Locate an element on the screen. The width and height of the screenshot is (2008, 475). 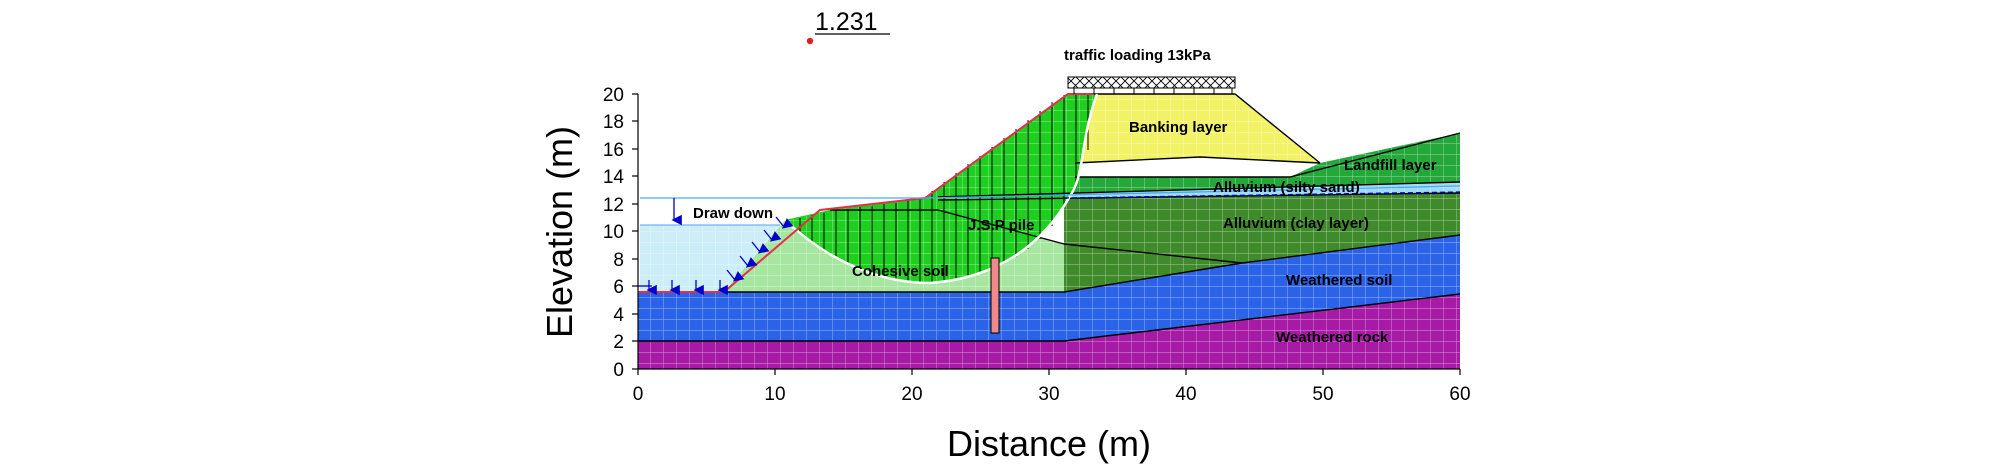
y-tick-labels: 0 2 4 6 8 10 12 14 16 18 20 is located at coordinates (614, 233).